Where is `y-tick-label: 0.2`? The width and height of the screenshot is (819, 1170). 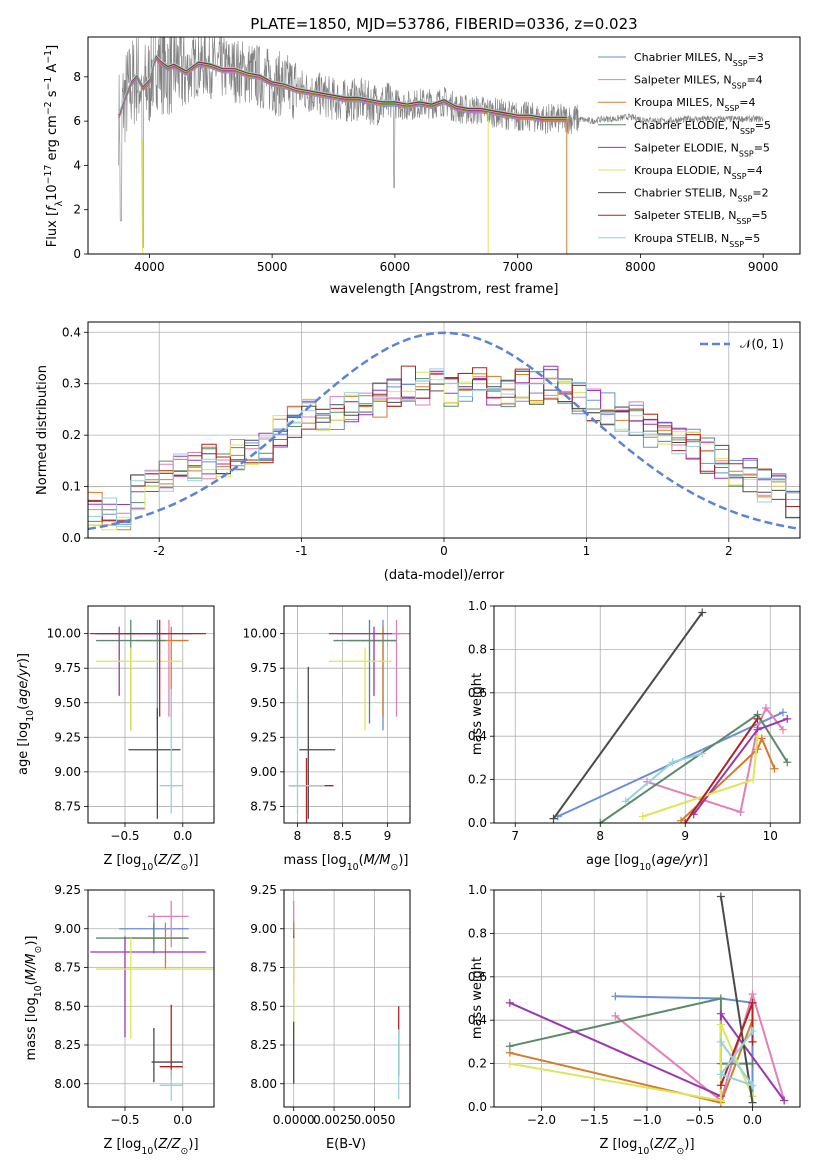 y-tick-label: 0.2 is located at coordinates (477, 780).